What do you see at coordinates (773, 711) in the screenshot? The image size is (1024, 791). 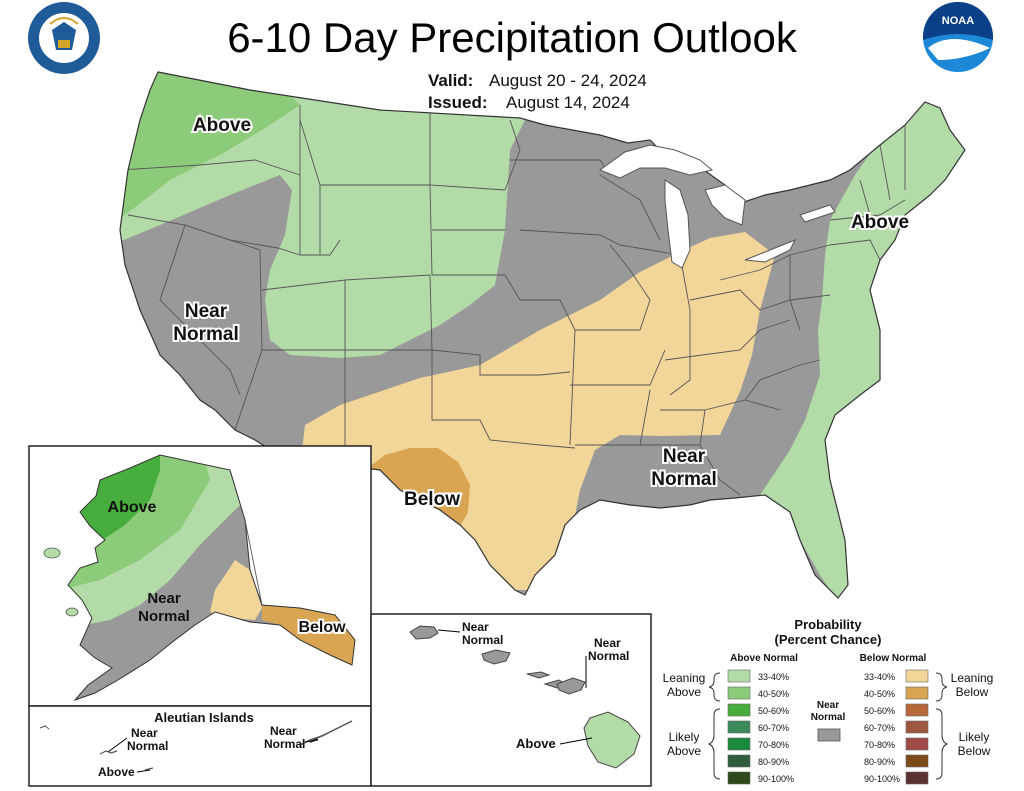 I see `legend-above-range-label: 50-60%` at bounding box center [773, 711].